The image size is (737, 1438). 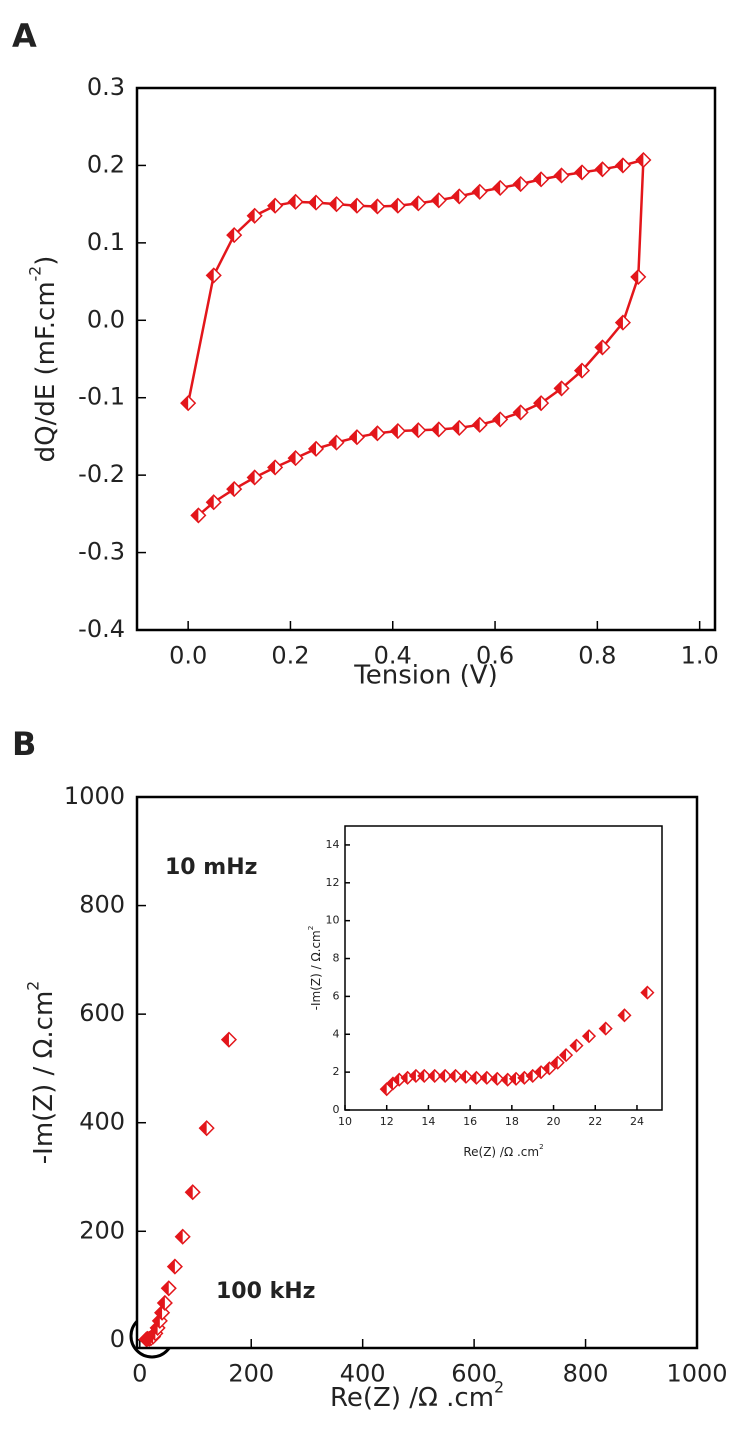 What do you see at coordinates (595, 1121) in the screenshot?
I see `x-tick-label: 22` at bounding box center [595, 1121].